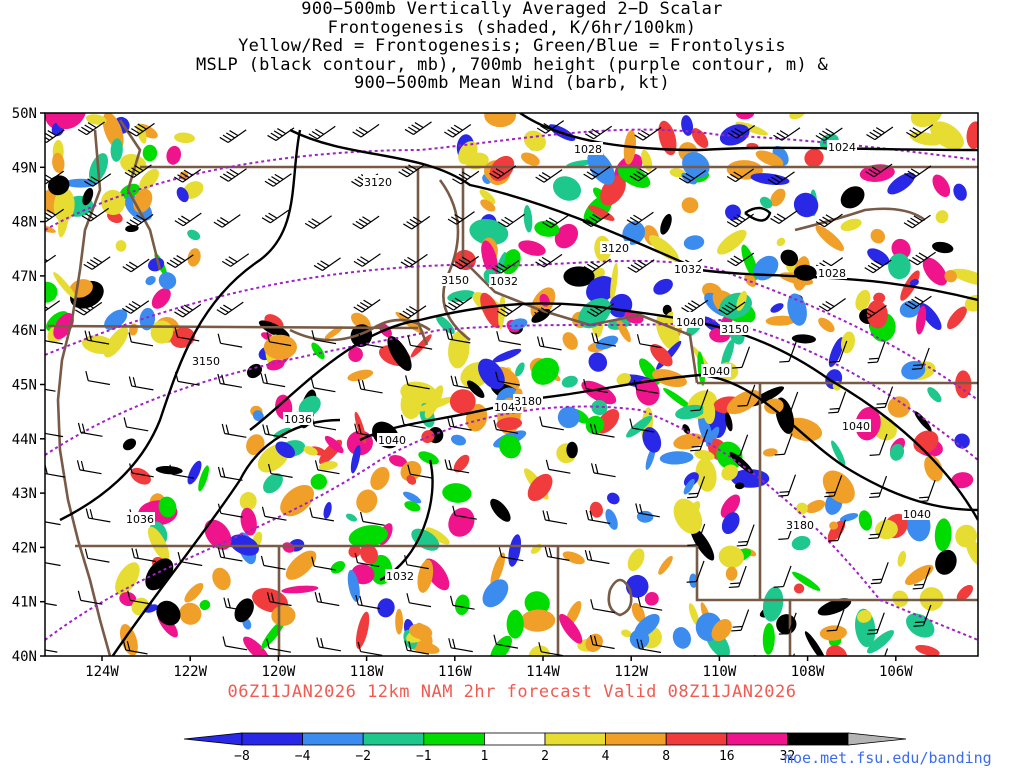 This screenshot has width=1024, height=768. What do you see at coordinates (24, 114) in the screenshot?
I see `lat-label: 50N` at bounding box center [24, 114].